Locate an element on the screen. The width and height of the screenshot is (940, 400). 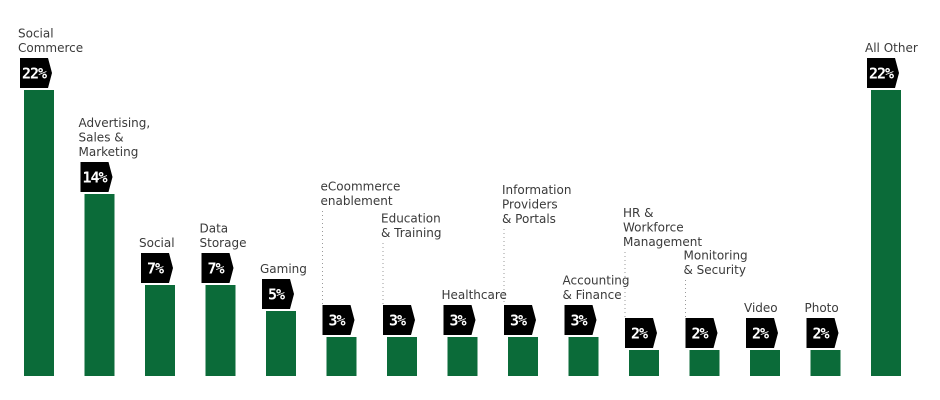
value-label-information-providers-portals: 3% is located at coordinates (518, 321).